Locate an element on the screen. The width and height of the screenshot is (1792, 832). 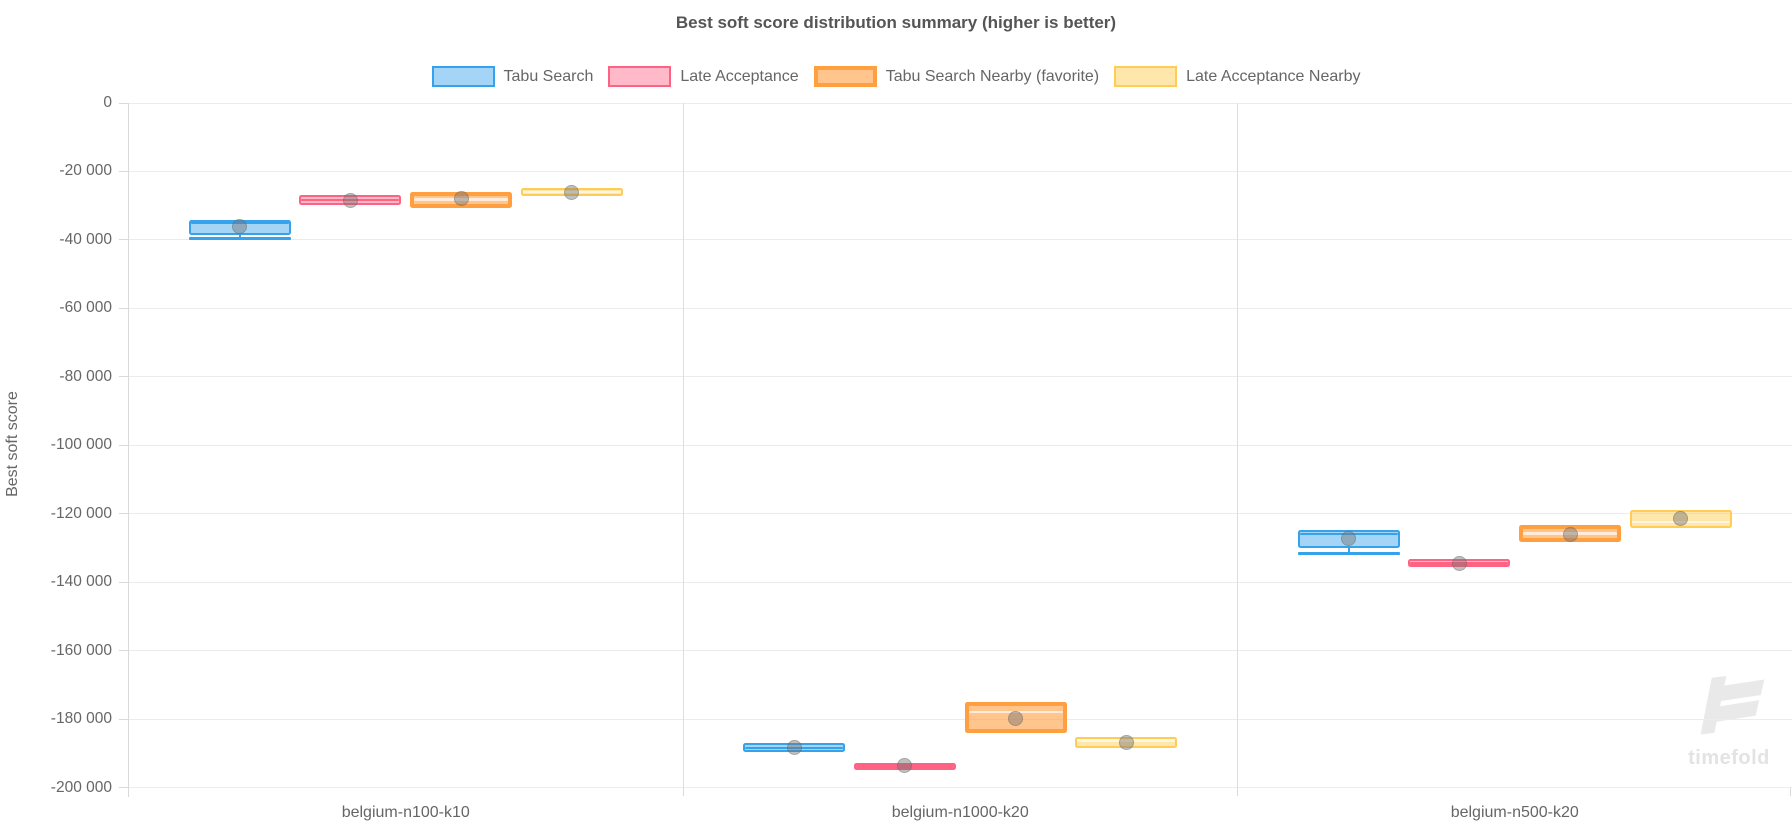
timefold-watermark: timefold is located at coordinates (1729, 723).